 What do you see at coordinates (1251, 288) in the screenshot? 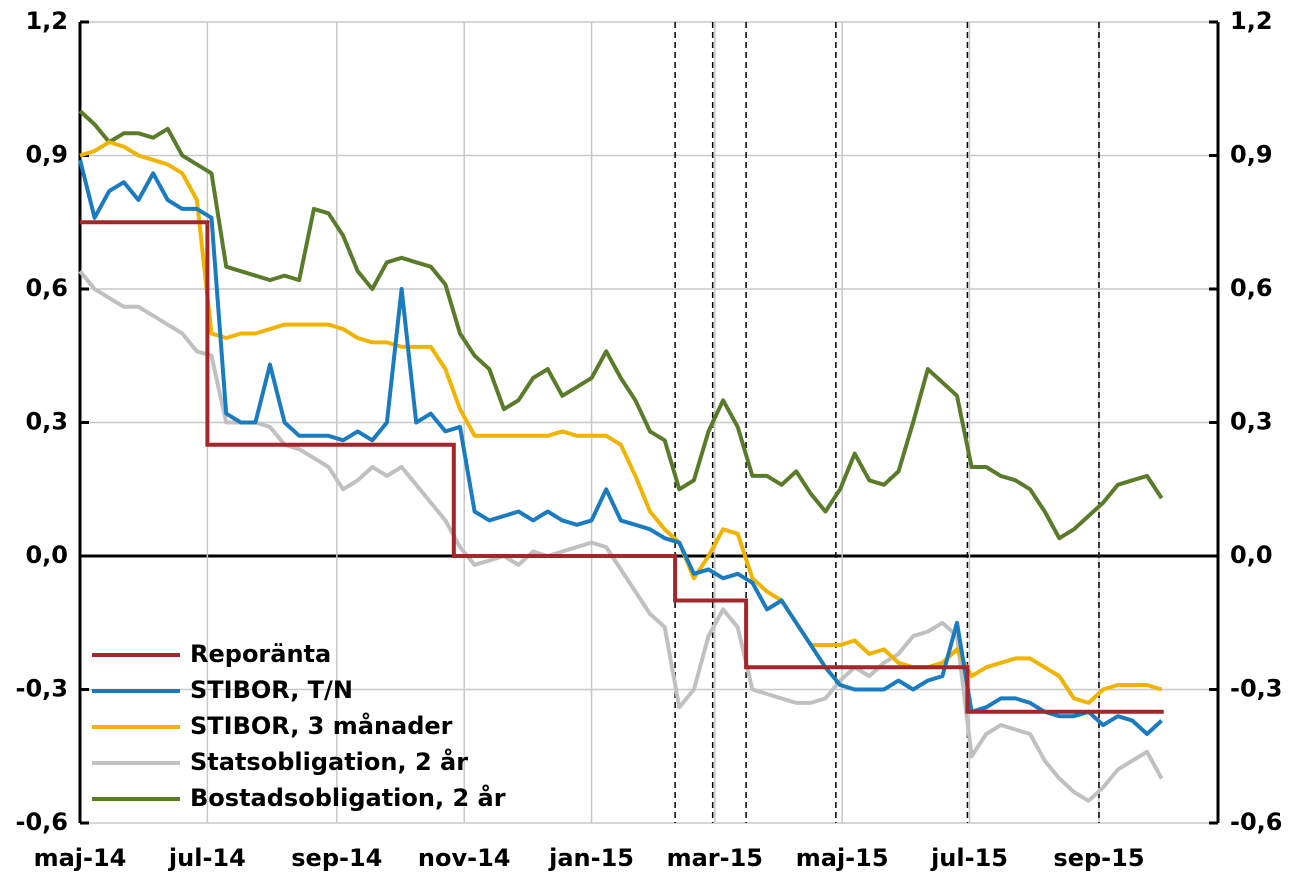
I see `y2-tick-label: 0,6` at bounding box center [1251, 288].